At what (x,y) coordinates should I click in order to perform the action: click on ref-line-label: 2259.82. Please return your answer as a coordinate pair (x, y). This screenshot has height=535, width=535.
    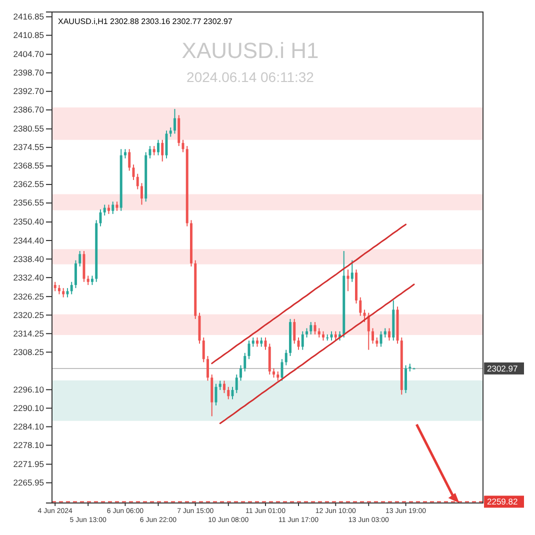
    Looking at the image, I should click on (502, 501).